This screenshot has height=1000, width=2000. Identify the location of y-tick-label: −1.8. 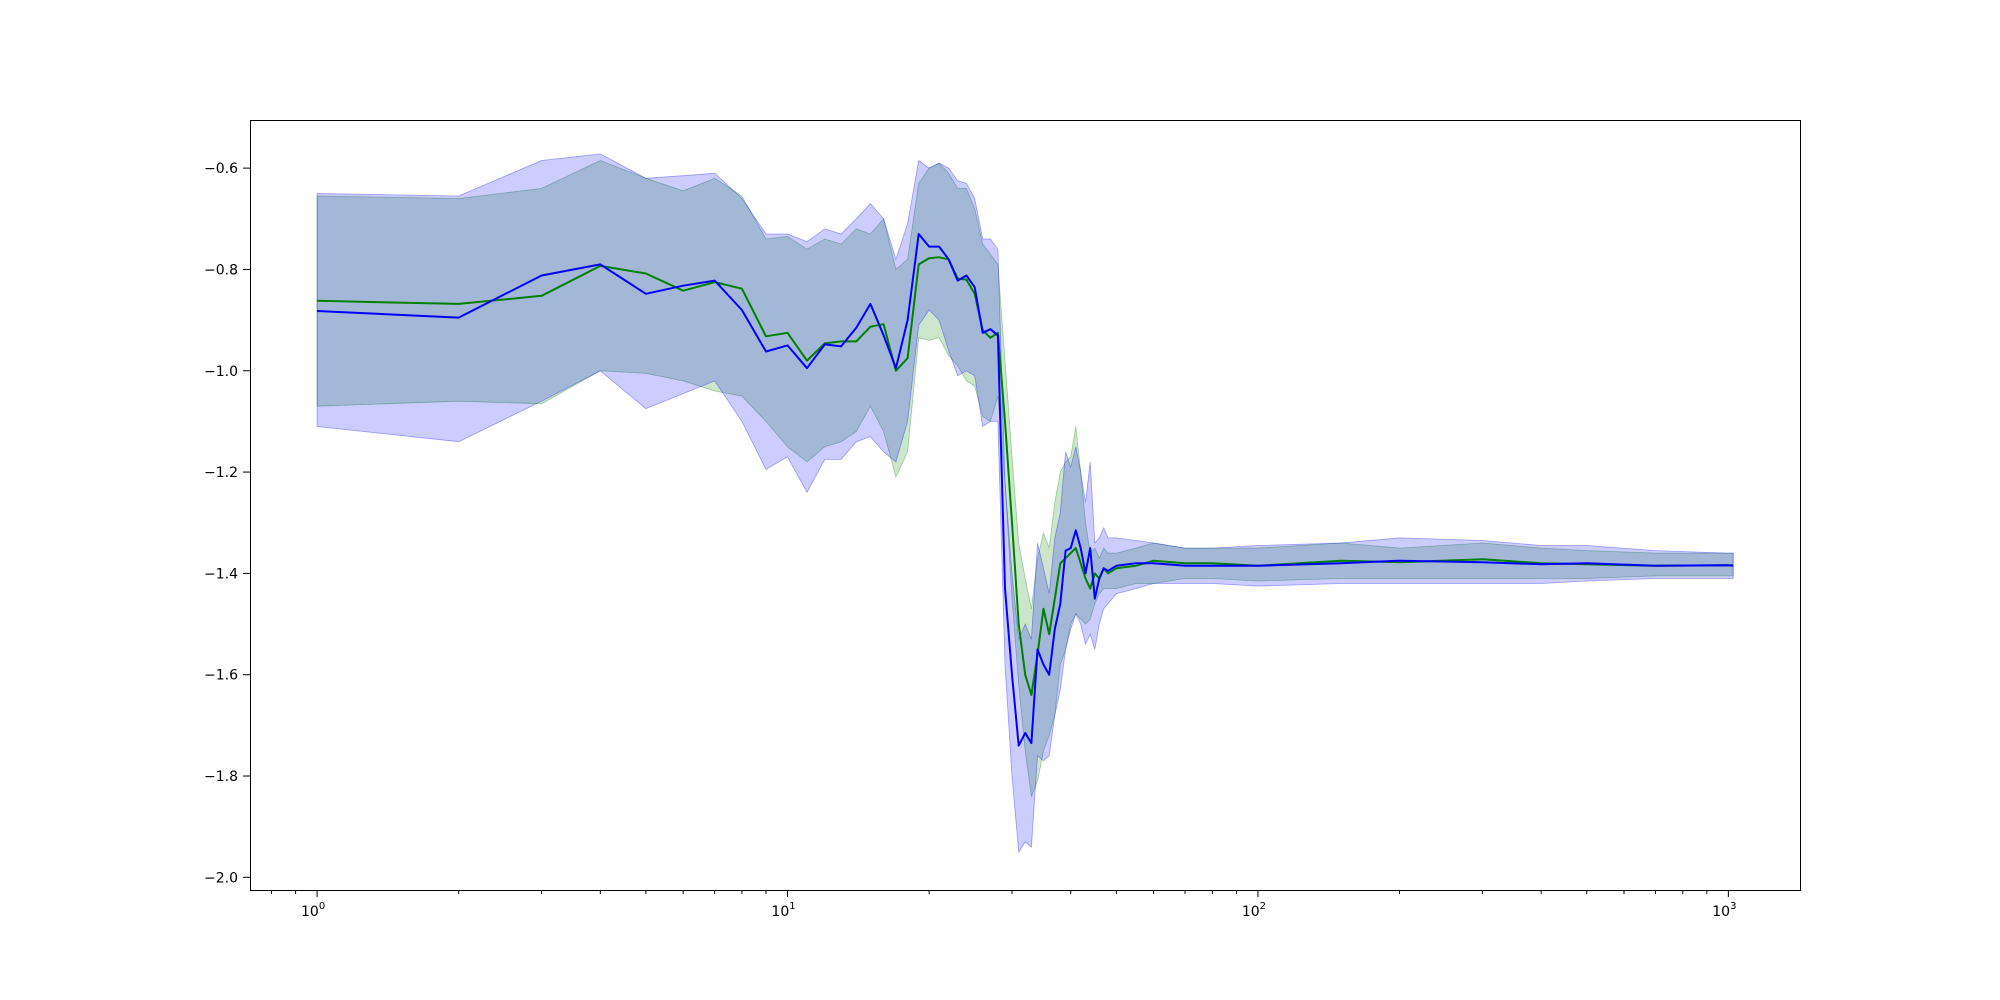
(221, 777).